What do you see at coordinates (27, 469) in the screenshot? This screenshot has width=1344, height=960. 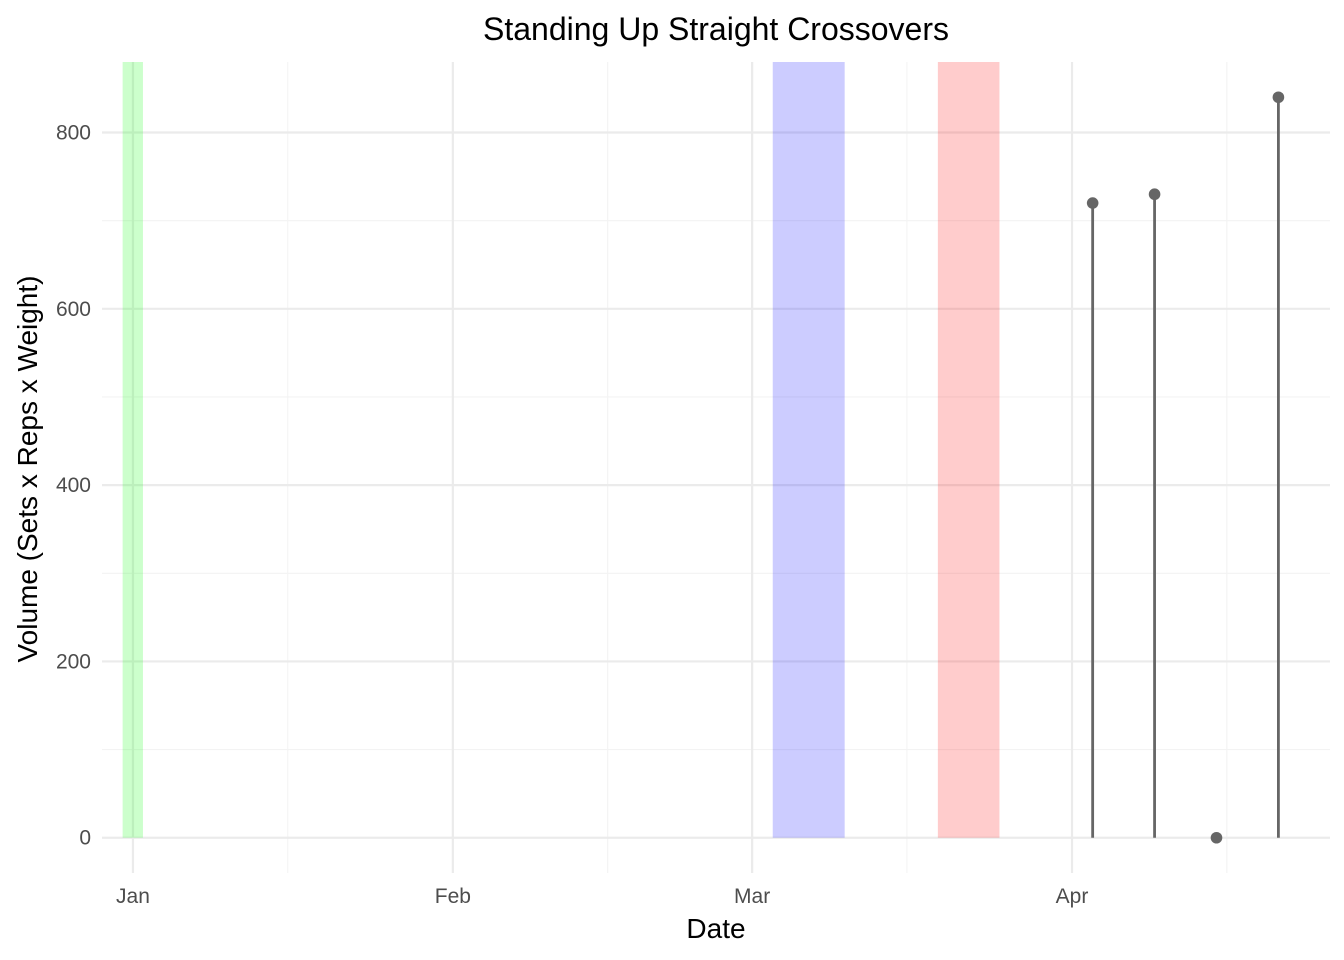 I see `y-axis-title: Volume (Sets x Reps x Weight)` at bounding box center [27, 469].